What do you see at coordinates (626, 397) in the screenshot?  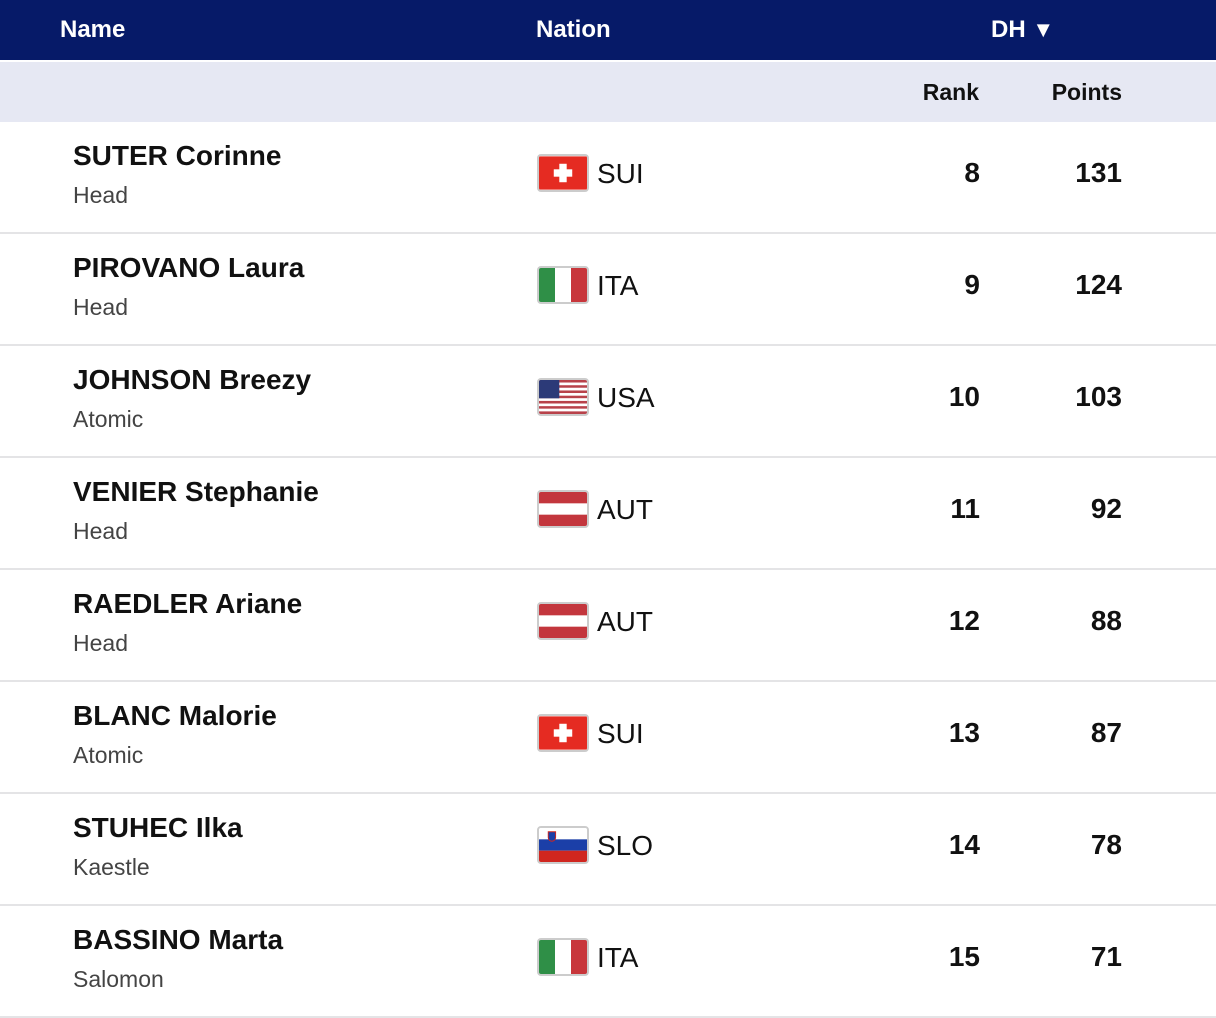 I see `nation-code: USA` at bounding box center [626, 397].